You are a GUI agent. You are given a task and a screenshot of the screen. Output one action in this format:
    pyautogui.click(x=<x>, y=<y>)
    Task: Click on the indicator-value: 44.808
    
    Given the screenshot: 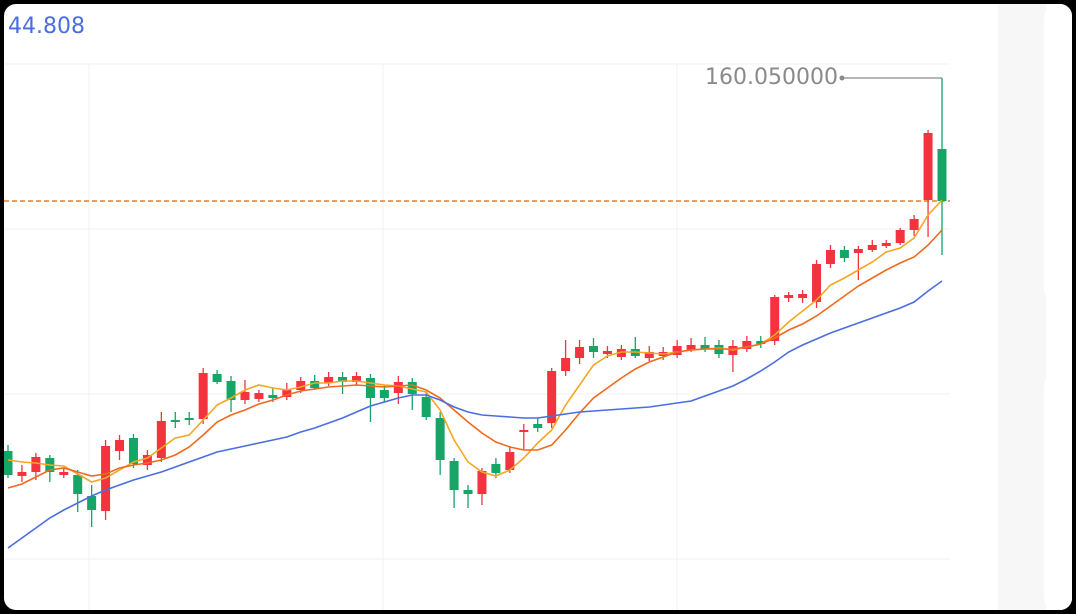 What is the action you would take?
    pyautogui.click(x=46, y=26)
    